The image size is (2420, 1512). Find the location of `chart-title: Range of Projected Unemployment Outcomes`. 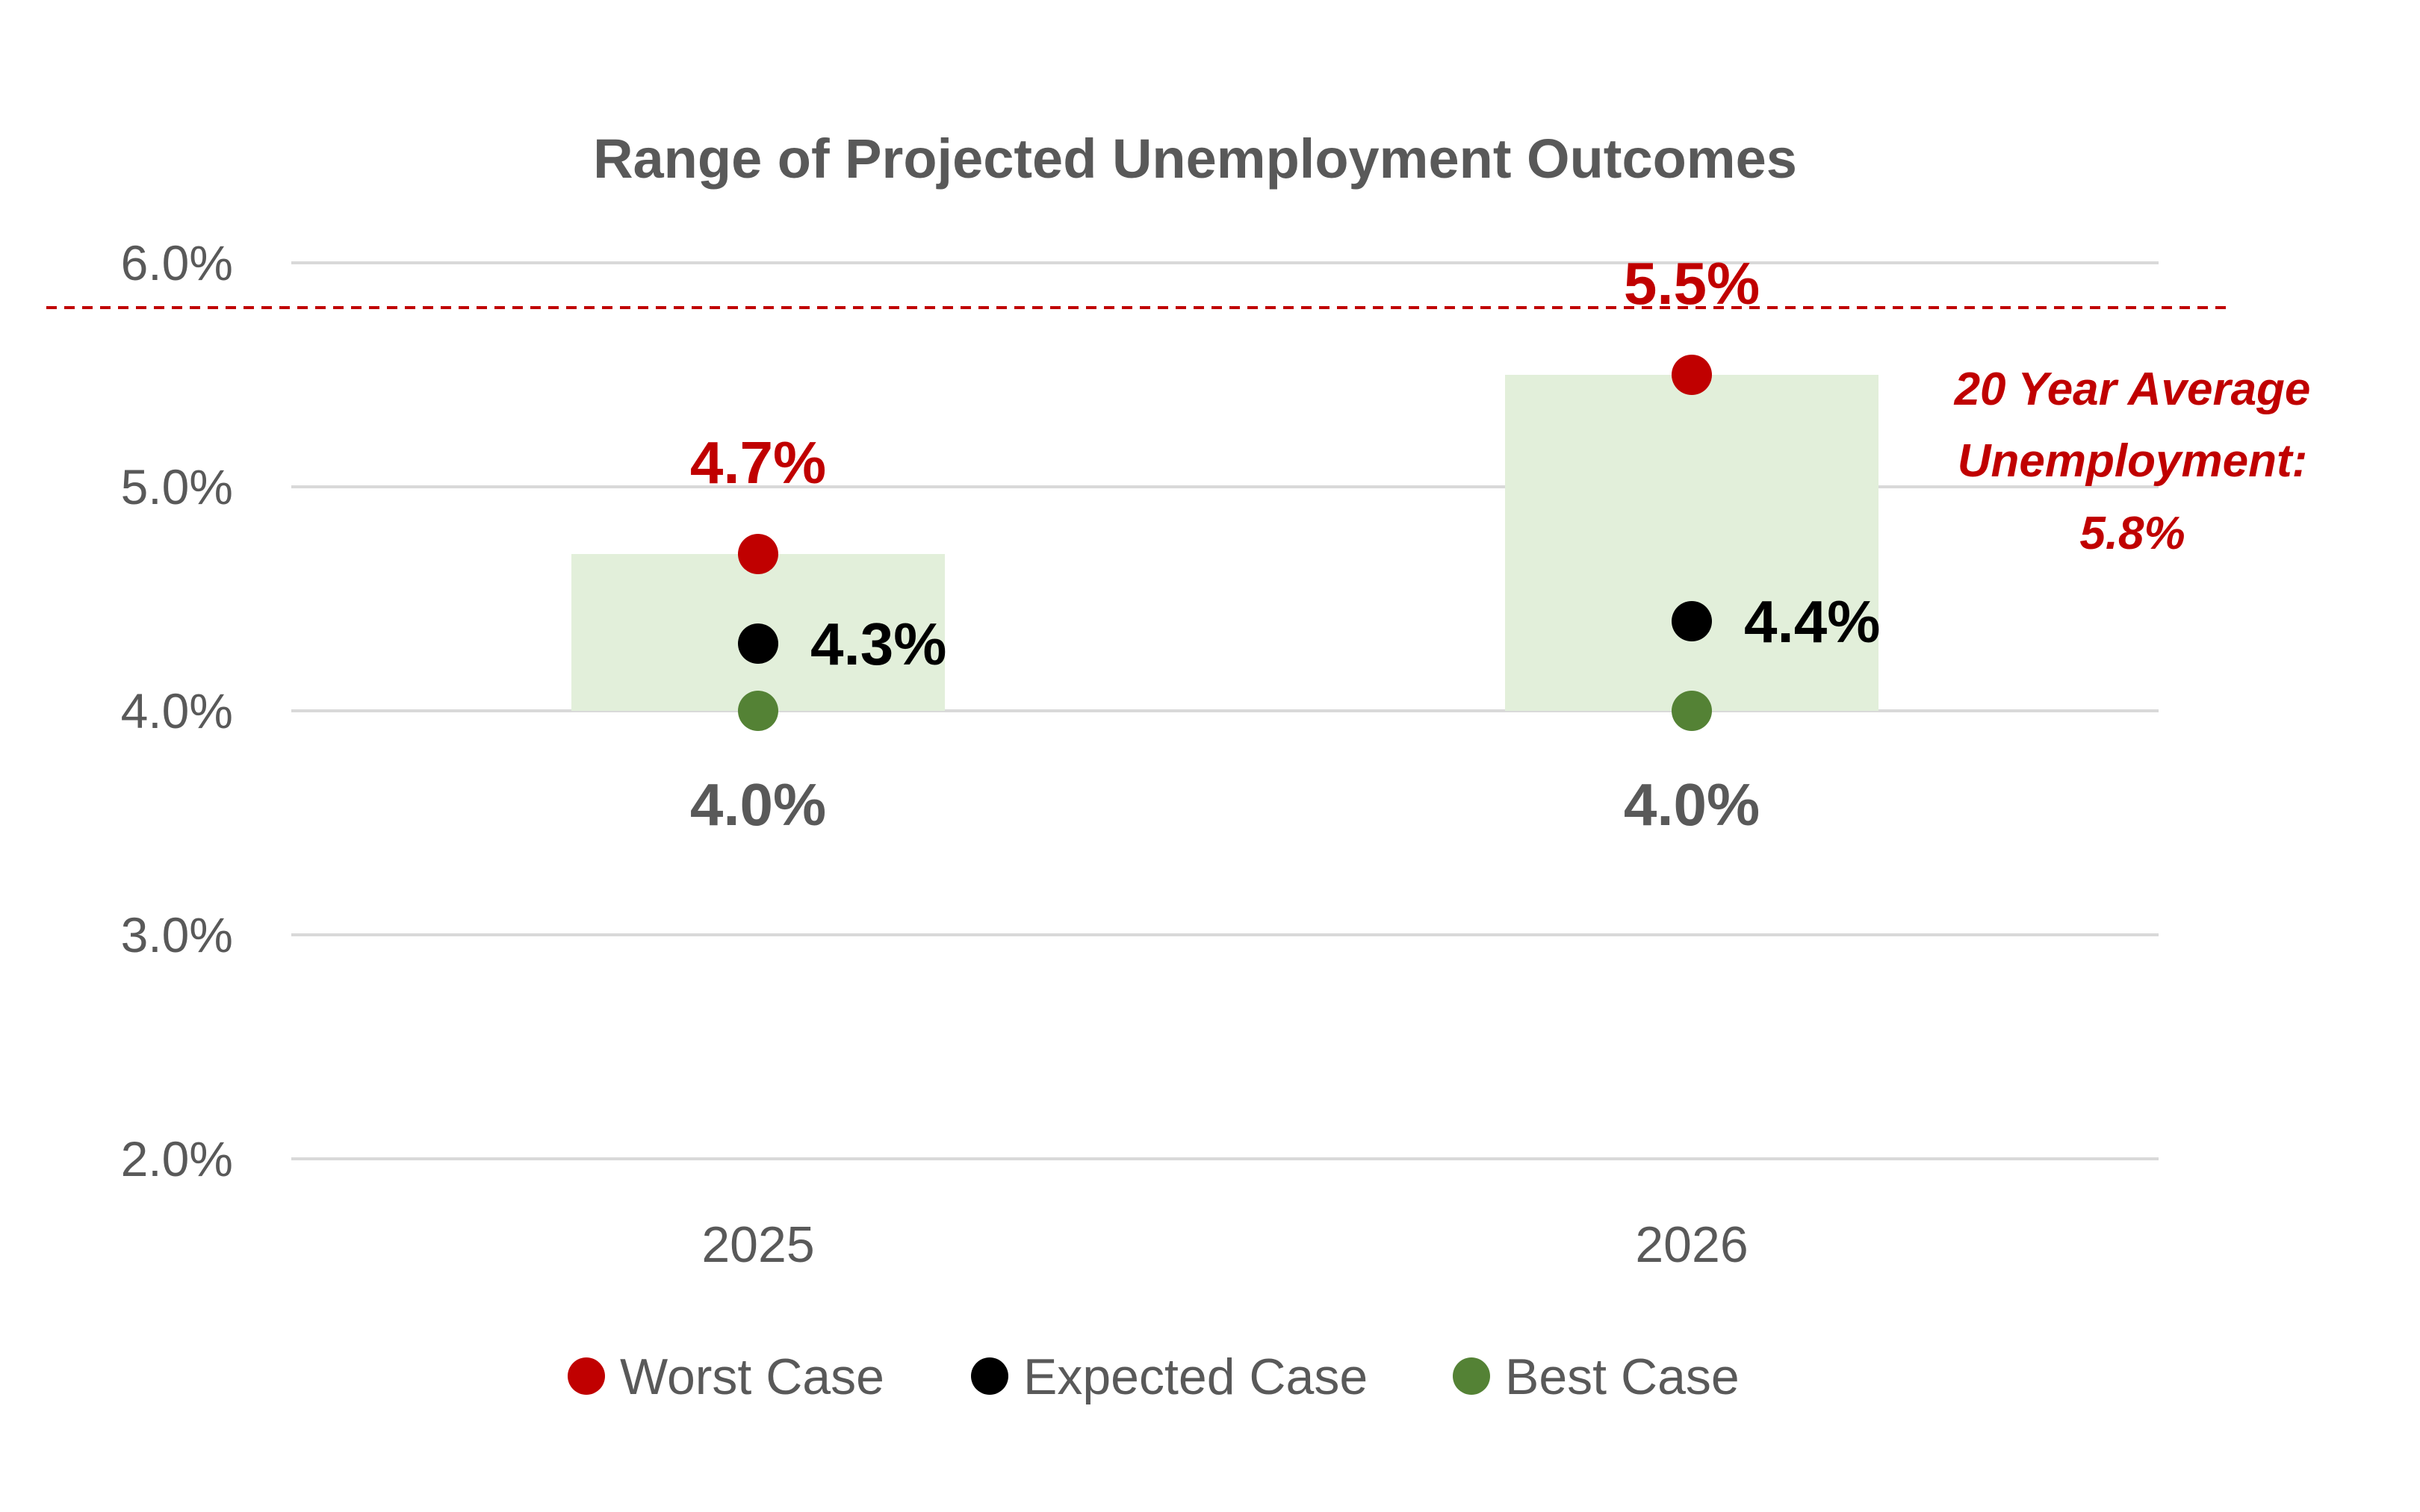

chart-title: Range of Projected Unemployment Outcomes is located at coordinates (1195, 159).